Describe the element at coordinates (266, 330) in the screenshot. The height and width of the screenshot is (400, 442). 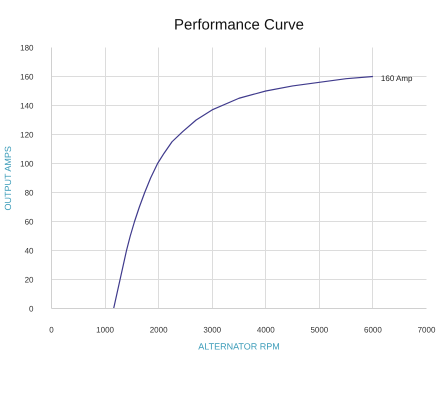
I see `x-tick-label: 4000` at that location.